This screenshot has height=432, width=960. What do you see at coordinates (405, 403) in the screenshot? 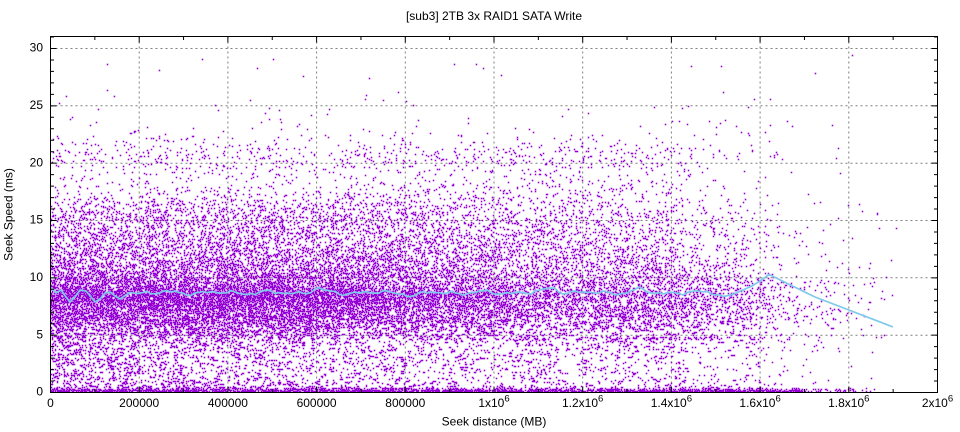
I see `svg-text: 800000` at bounding box center [405, 403].